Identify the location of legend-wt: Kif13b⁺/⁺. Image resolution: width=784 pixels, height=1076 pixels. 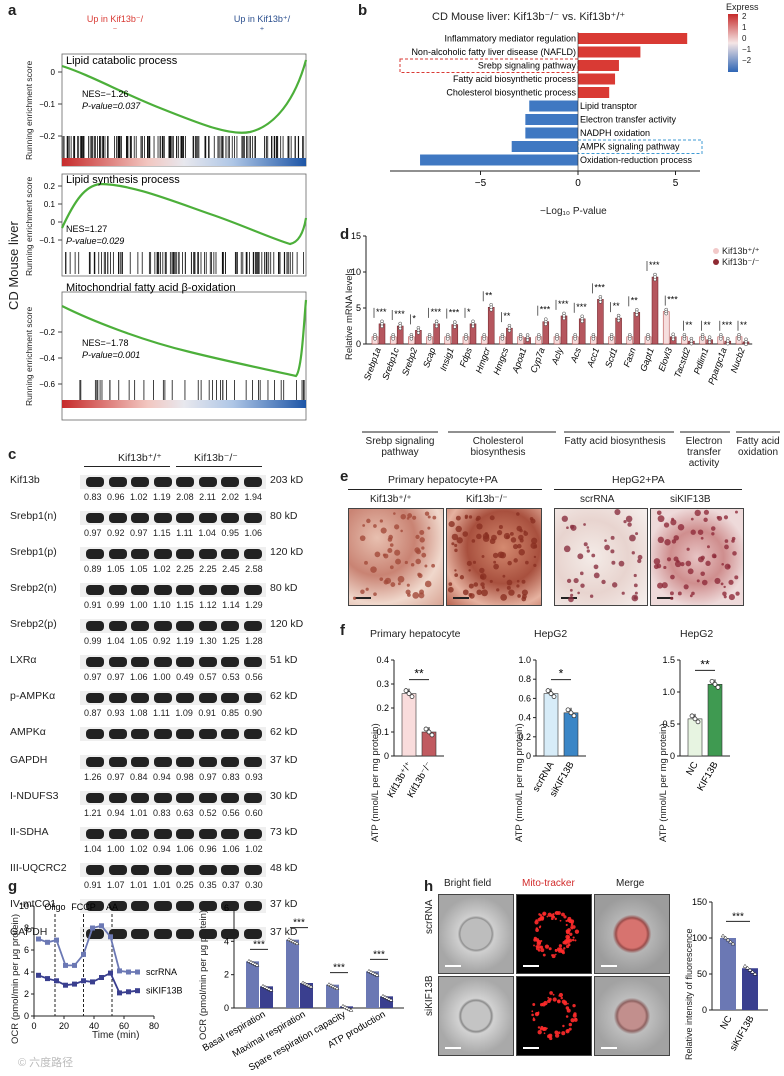
(741, 251).